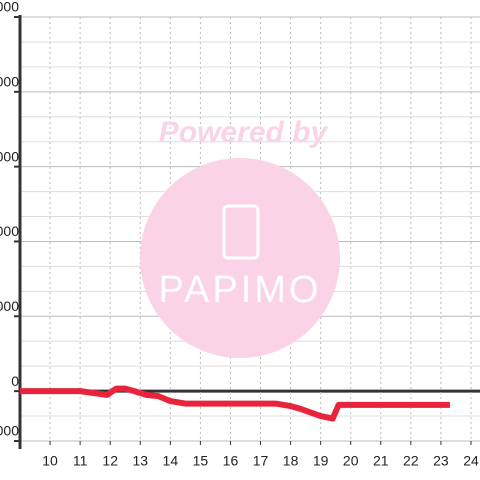 Image resolution: width=480 pixels, height=480 pixels. I want to click on y-tick-label: 150,000, so click(9, 7).